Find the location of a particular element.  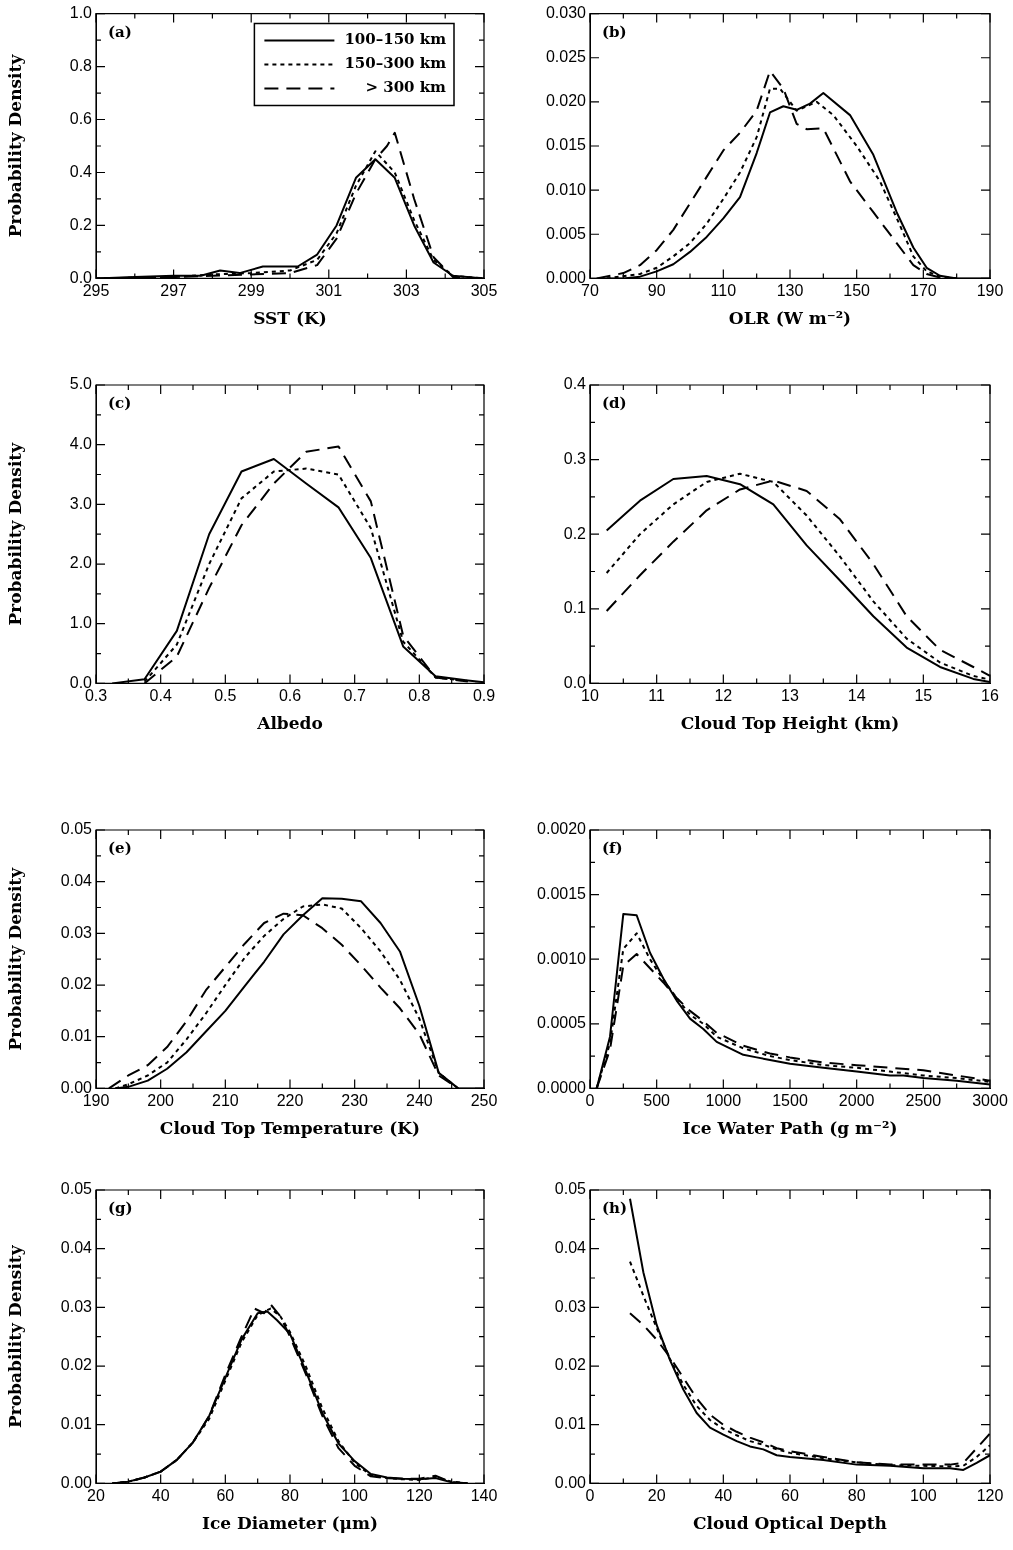

x-tick-label: 220 is located at coordinates (290, 1101).